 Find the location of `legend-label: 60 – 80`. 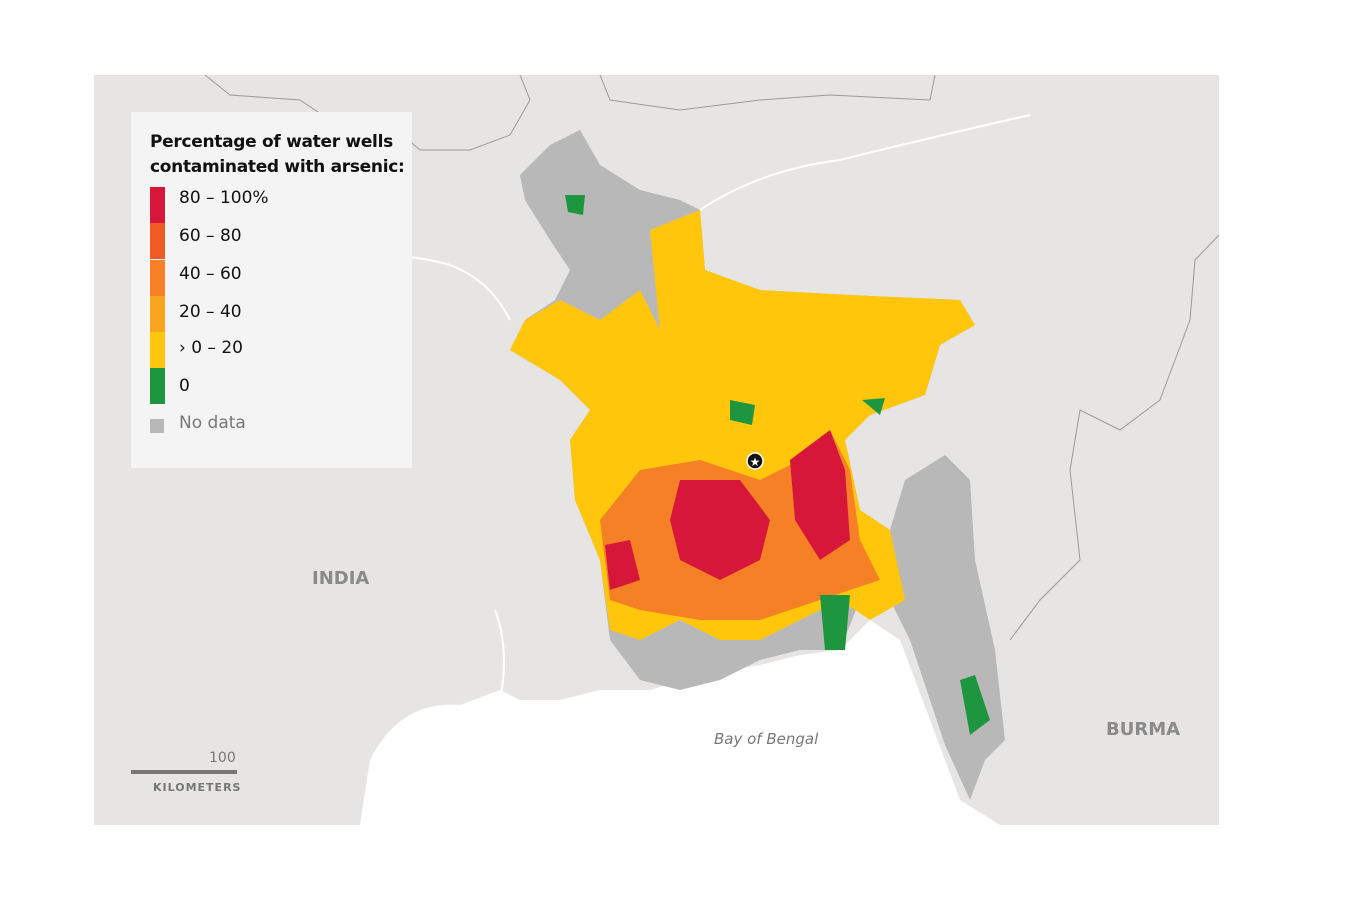

legend-label: 60 – 80 is located at coordinates (210, 236).